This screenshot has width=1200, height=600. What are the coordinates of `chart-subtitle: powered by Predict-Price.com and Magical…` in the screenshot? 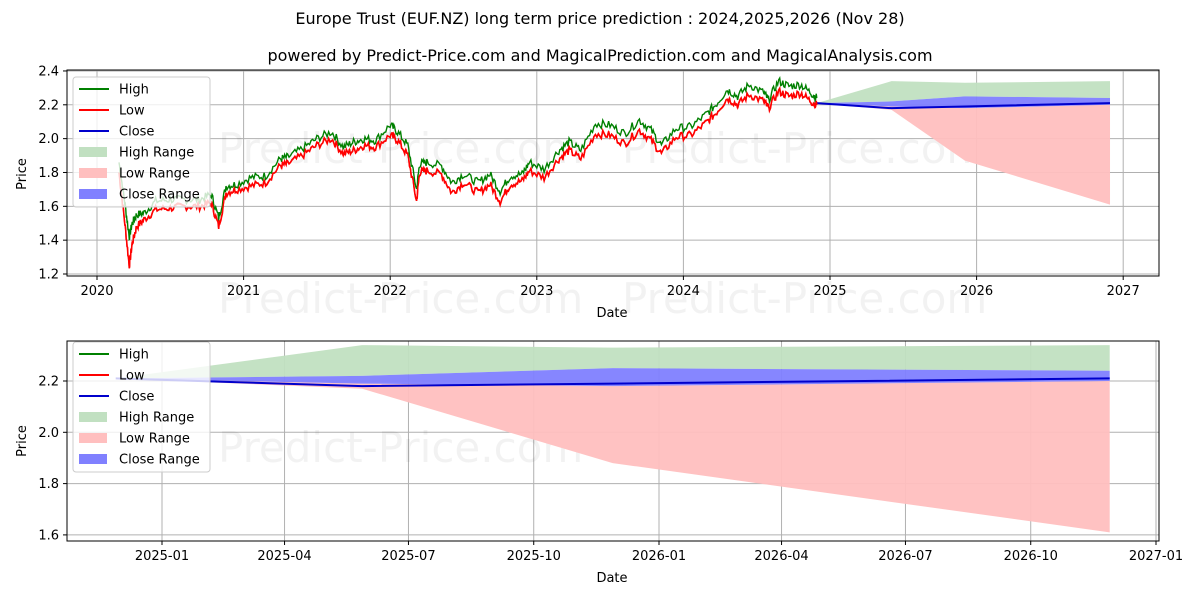 It's located at (600, 55).